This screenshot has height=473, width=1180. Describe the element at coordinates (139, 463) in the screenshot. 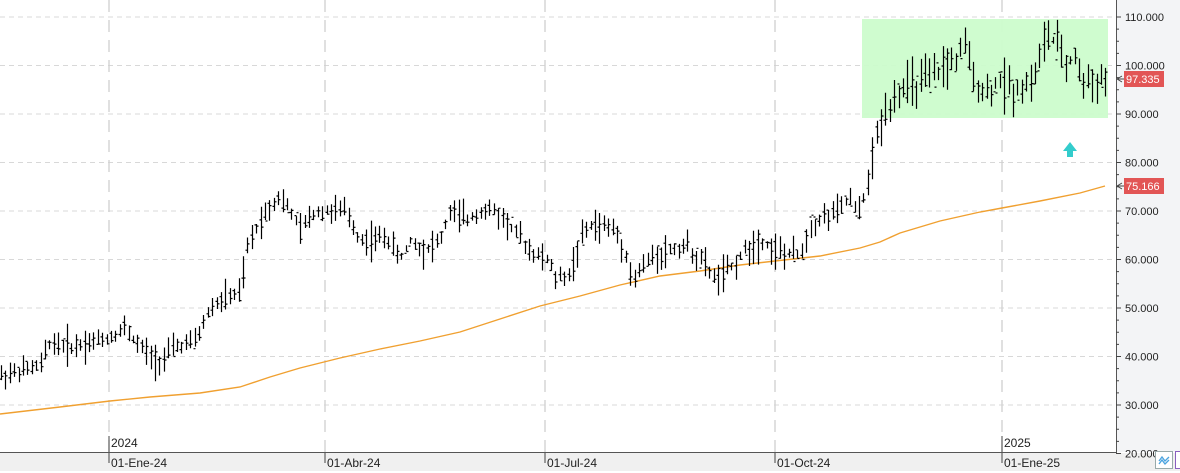

I see `x-tick-label: 01-Ene-24` at that location.